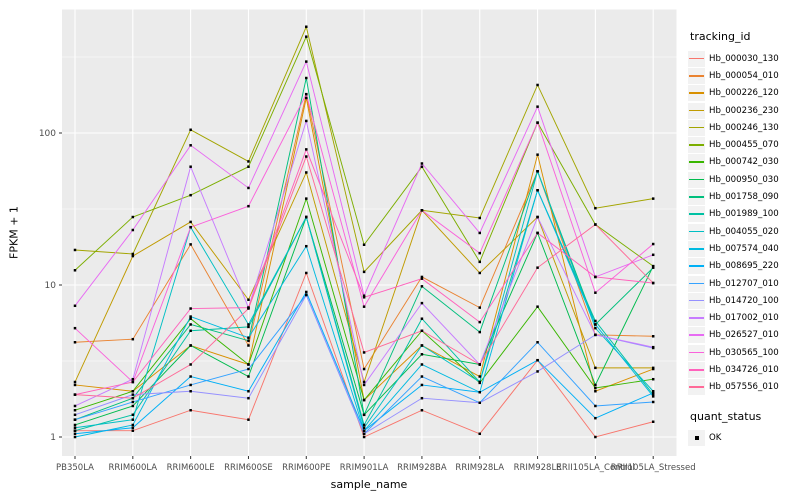 The image size is (800, 500). I want to click on legend-entry: Hb_000246_130, so click(744, 127).